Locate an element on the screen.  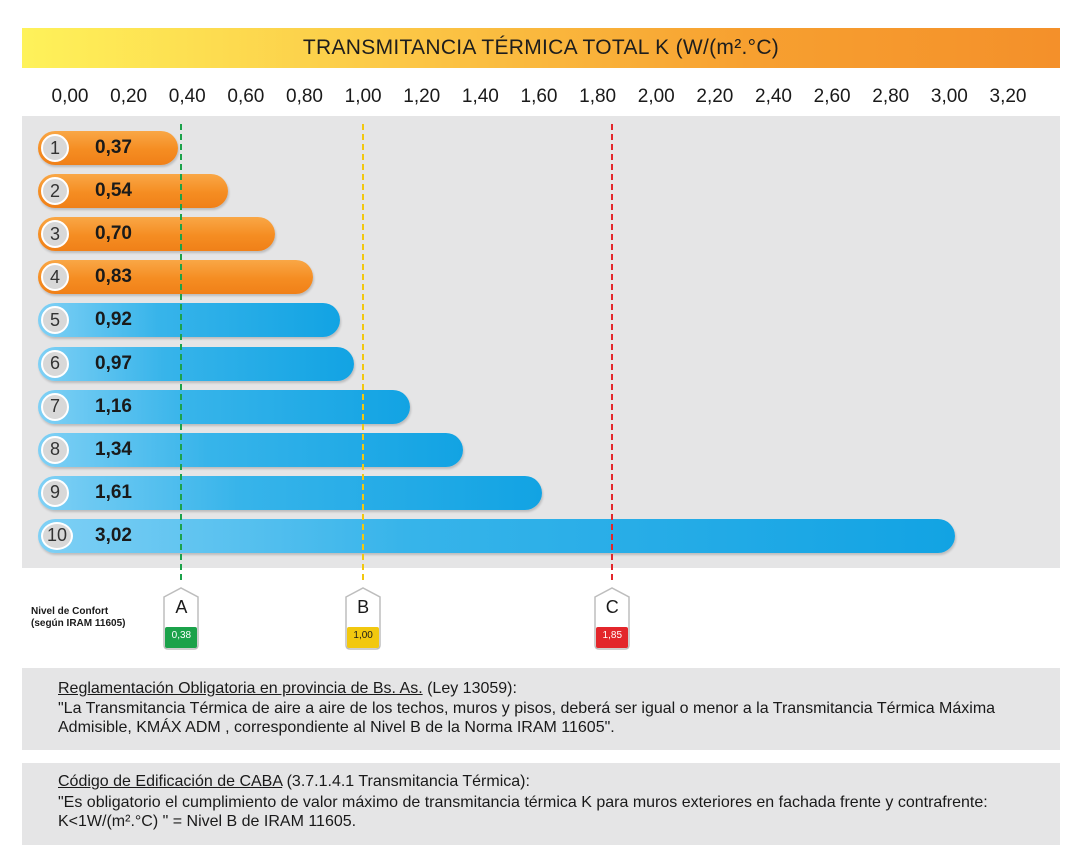
bar-category-label: 3 is located at coordinates (55, 234).